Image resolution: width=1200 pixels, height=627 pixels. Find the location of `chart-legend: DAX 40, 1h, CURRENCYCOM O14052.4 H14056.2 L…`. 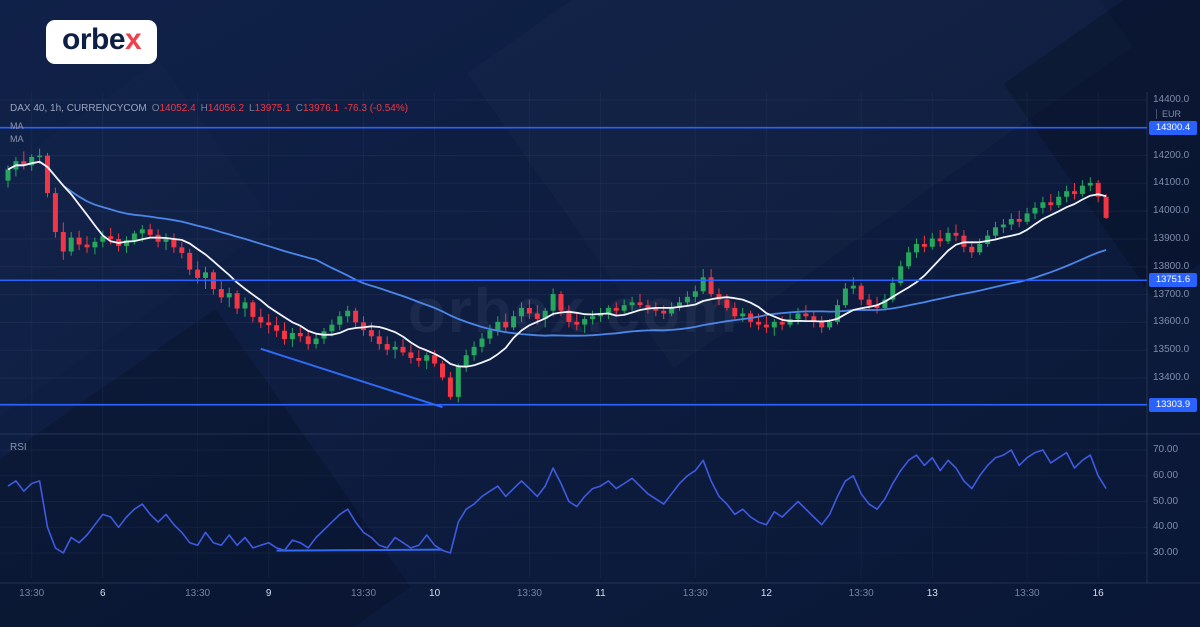

chart-legend: DAX 40, 1h, CURRENCYCOM O14052.4 H14056.2 L… is located at coordinates (209, 108).